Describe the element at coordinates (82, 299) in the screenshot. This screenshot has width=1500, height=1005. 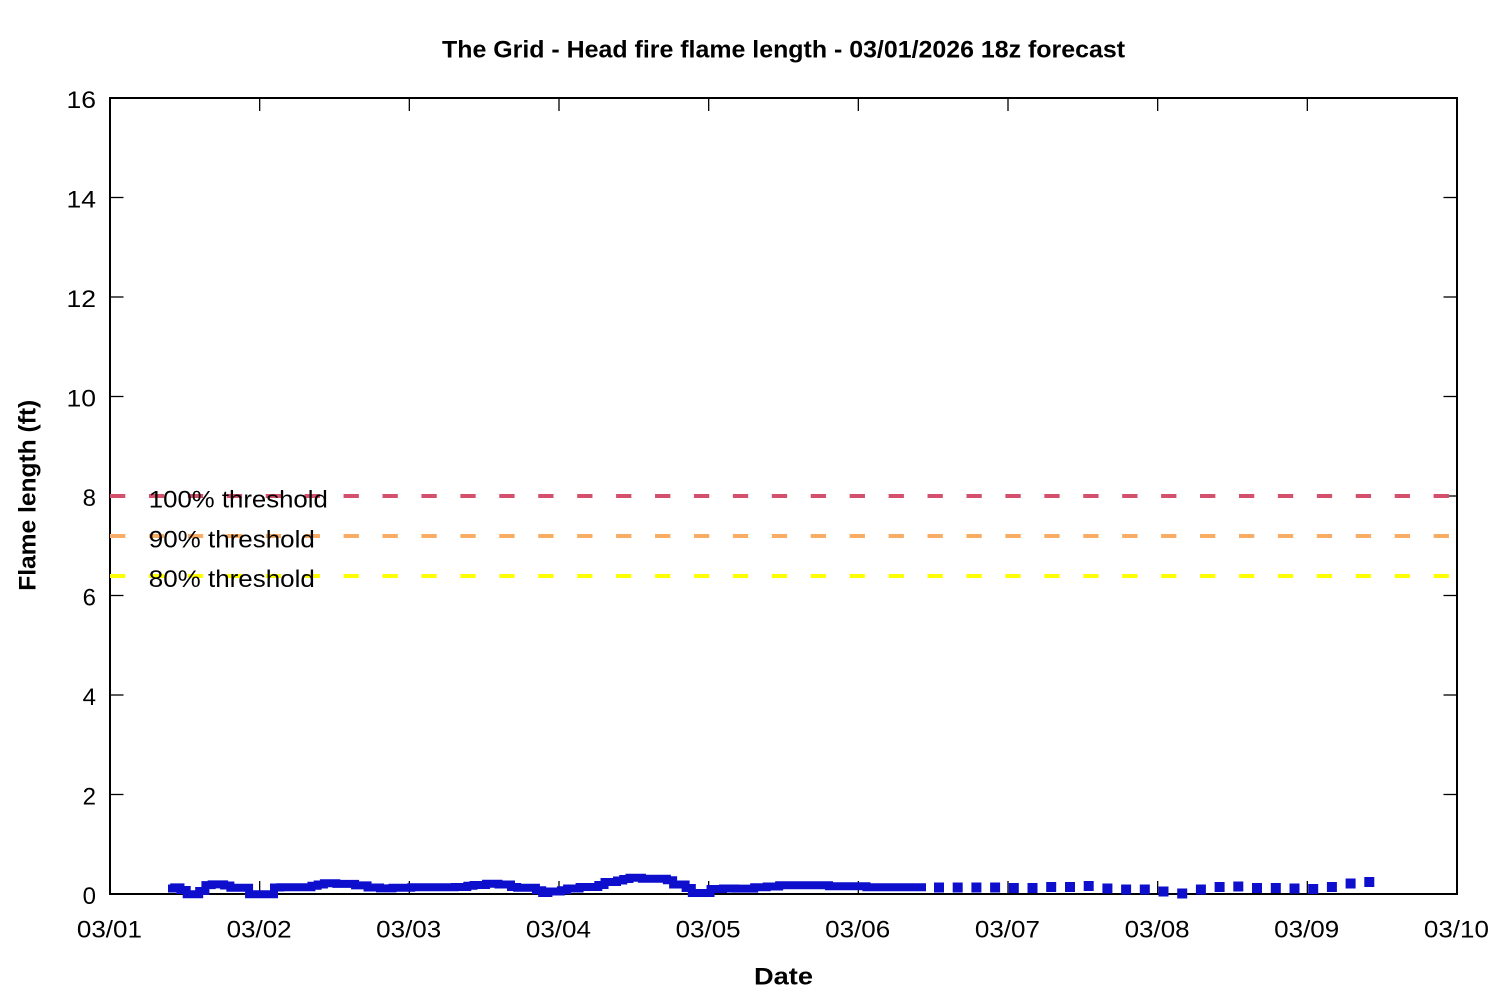
I see `svg-text: 12` at that location.